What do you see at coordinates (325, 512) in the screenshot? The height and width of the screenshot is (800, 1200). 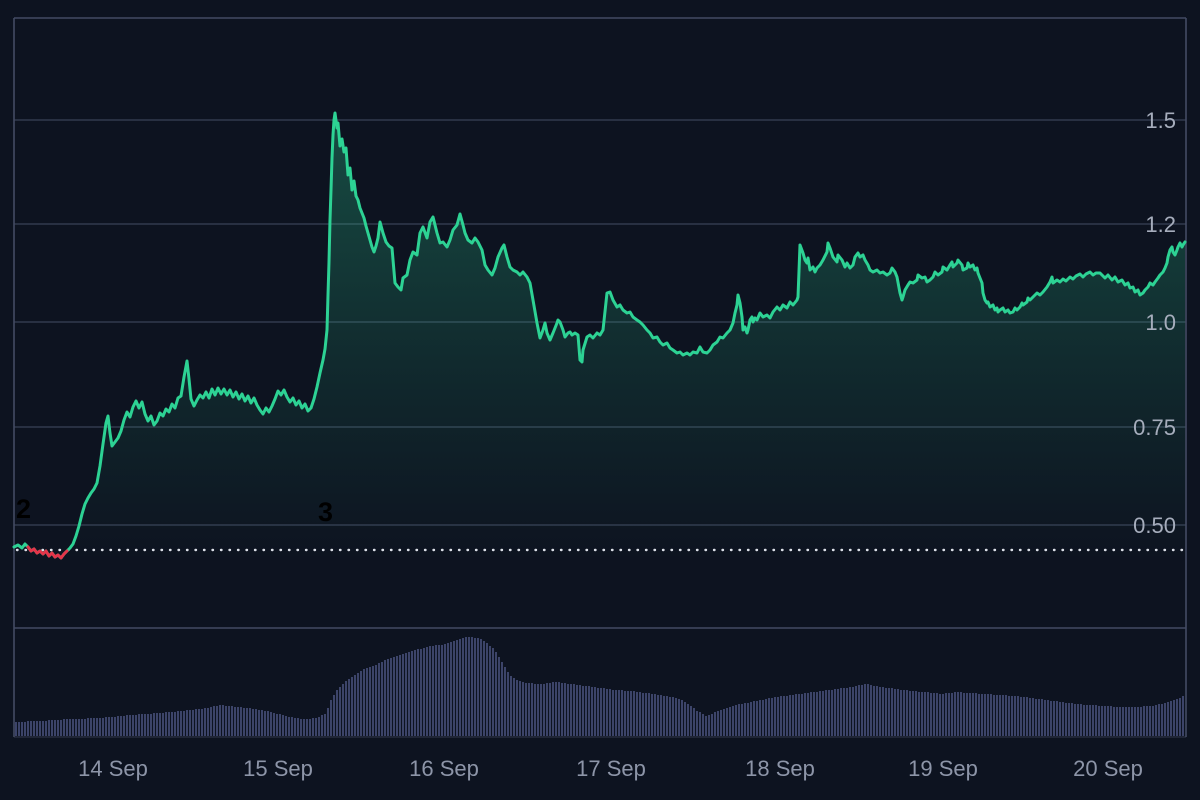 I see `annotation-marker: 3` at bounding box center [325, 512].